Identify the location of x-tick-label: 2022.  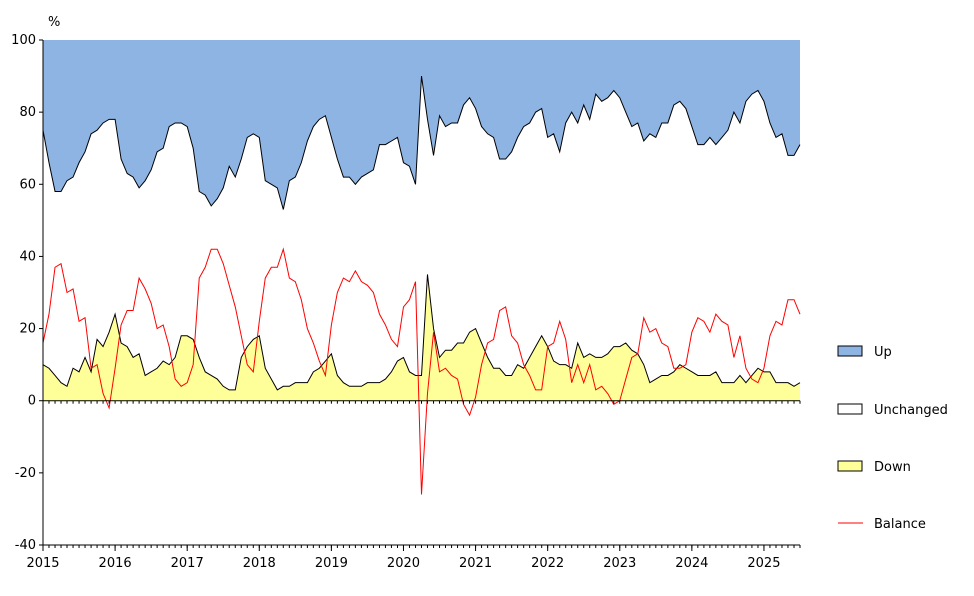
(547, 563).